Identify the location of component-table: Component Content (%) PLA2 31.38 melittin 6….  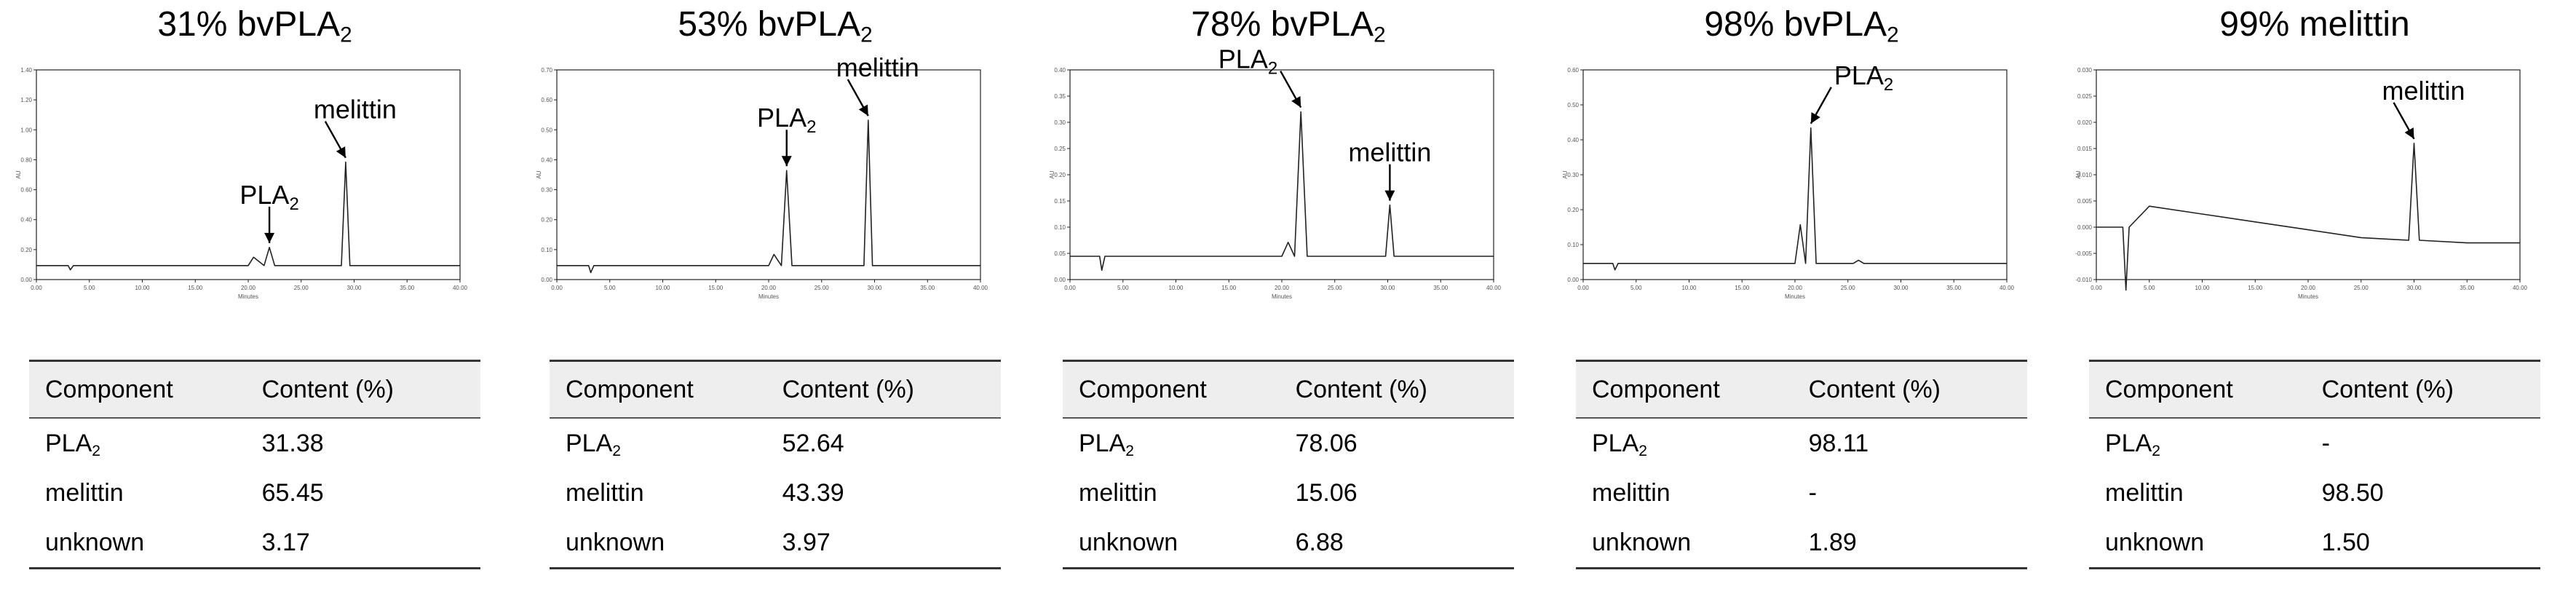
(254, 464).